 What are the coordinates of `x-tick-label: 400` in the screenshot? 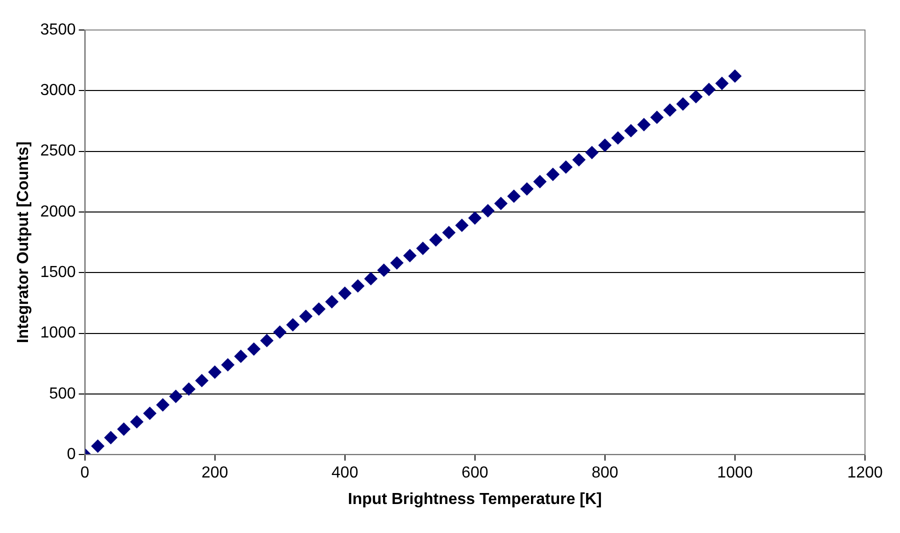 It's located at (345, 473).